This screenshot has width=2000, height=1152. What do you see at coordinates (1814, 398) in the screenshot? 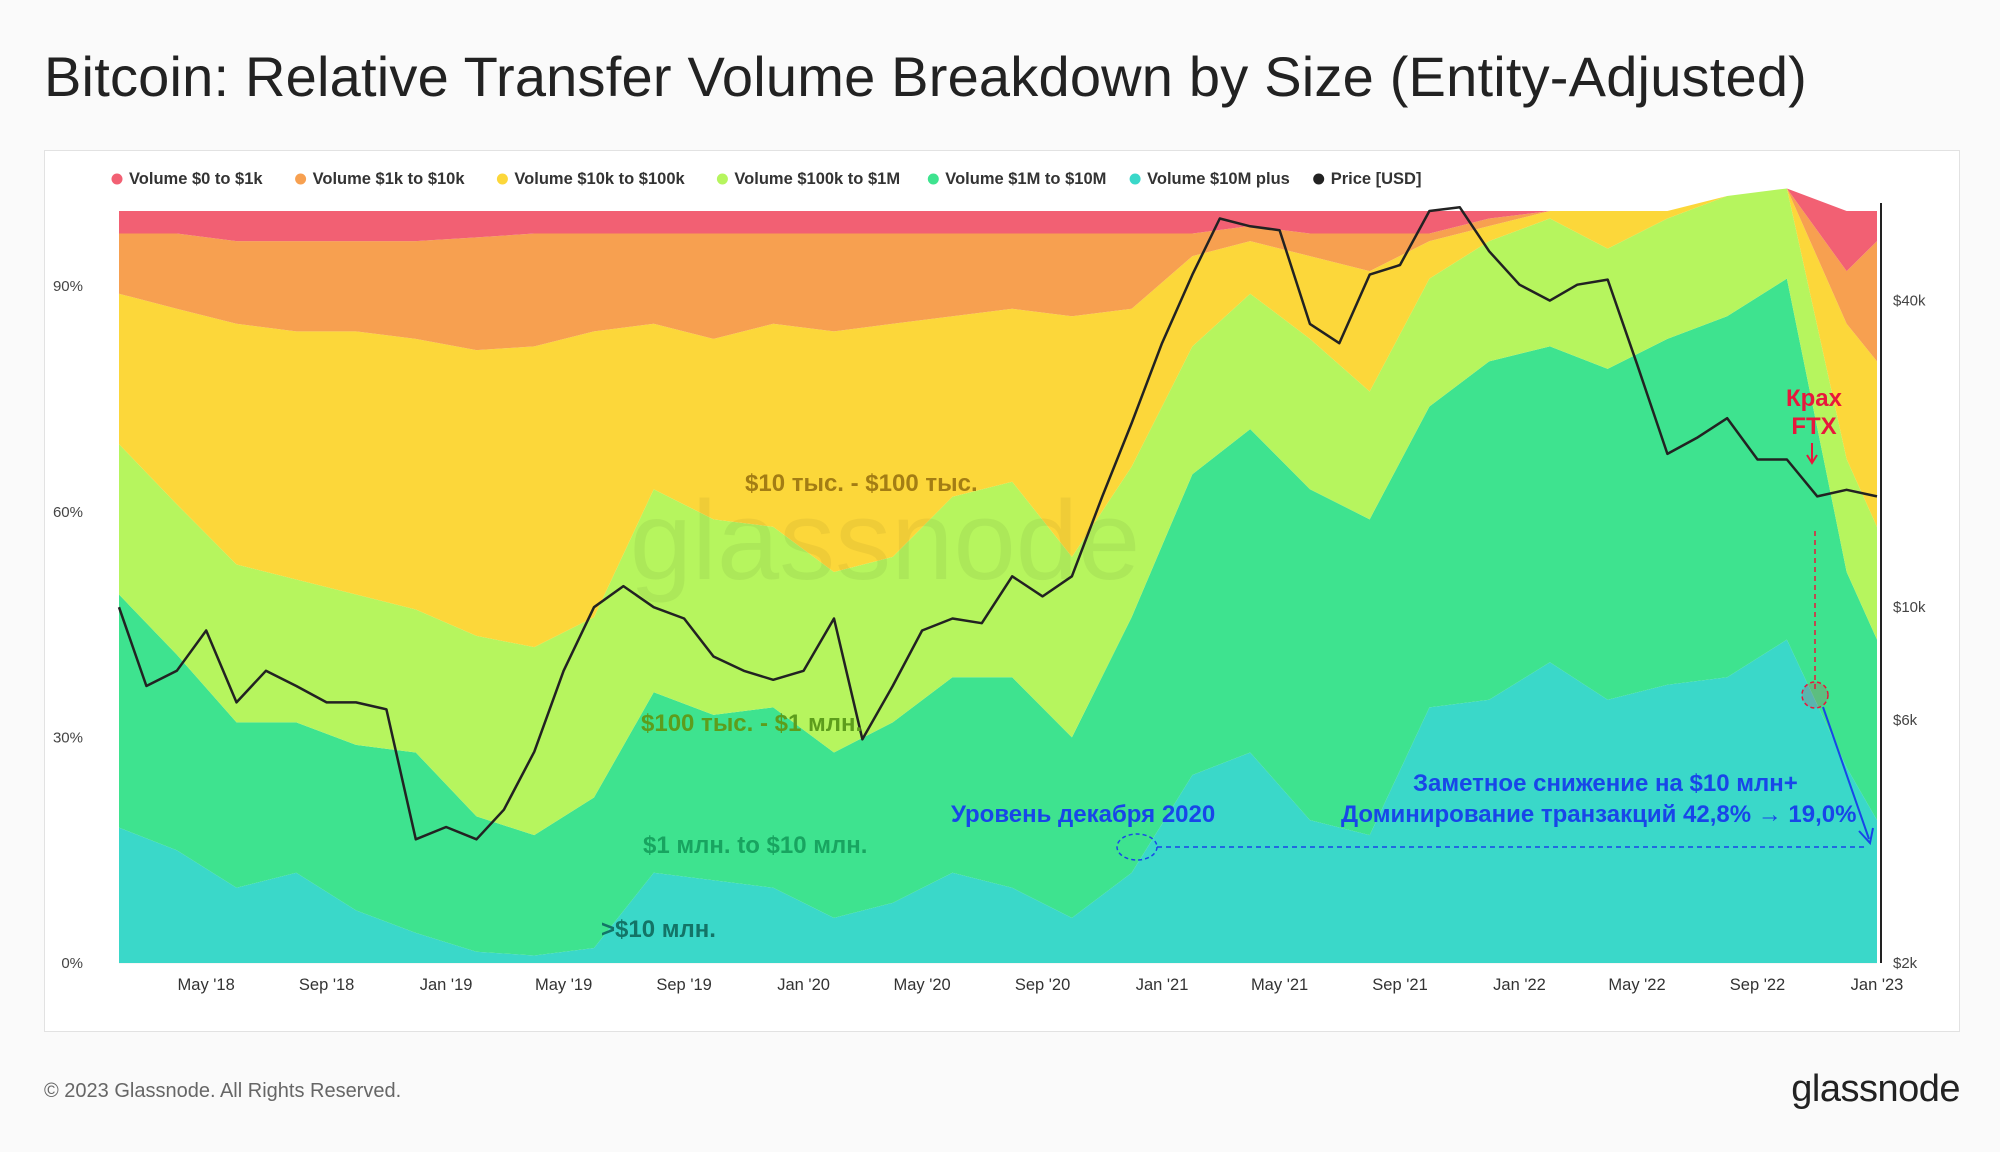
I see `annotation-label: Крах` at bounding box center [1814, 398].